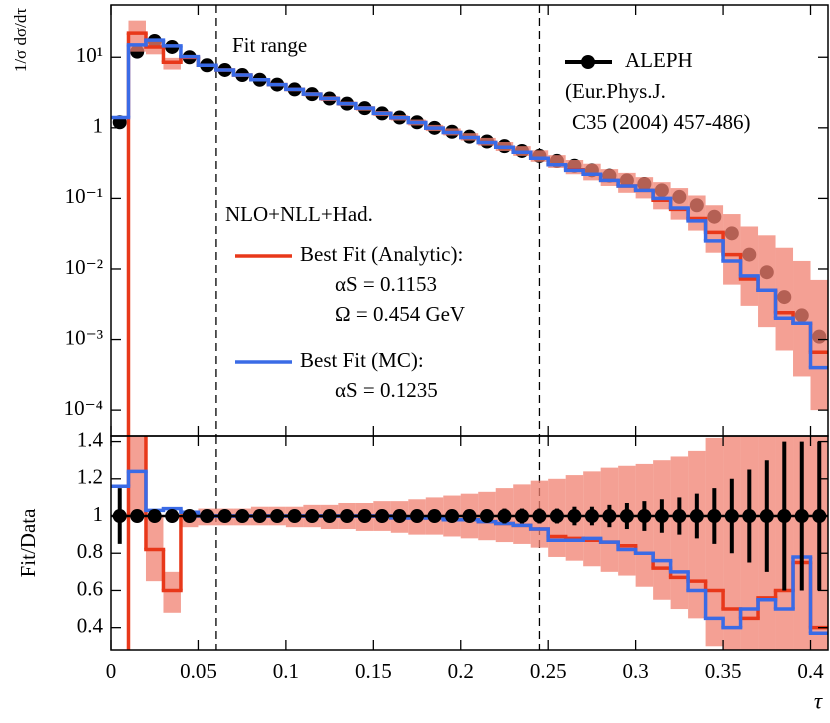 The height and width of the screenshot is (723, 830). Describe the element at coordinates (84, 337) in the screenshot. I see `y-tick-label: 10⁻³` at that location.